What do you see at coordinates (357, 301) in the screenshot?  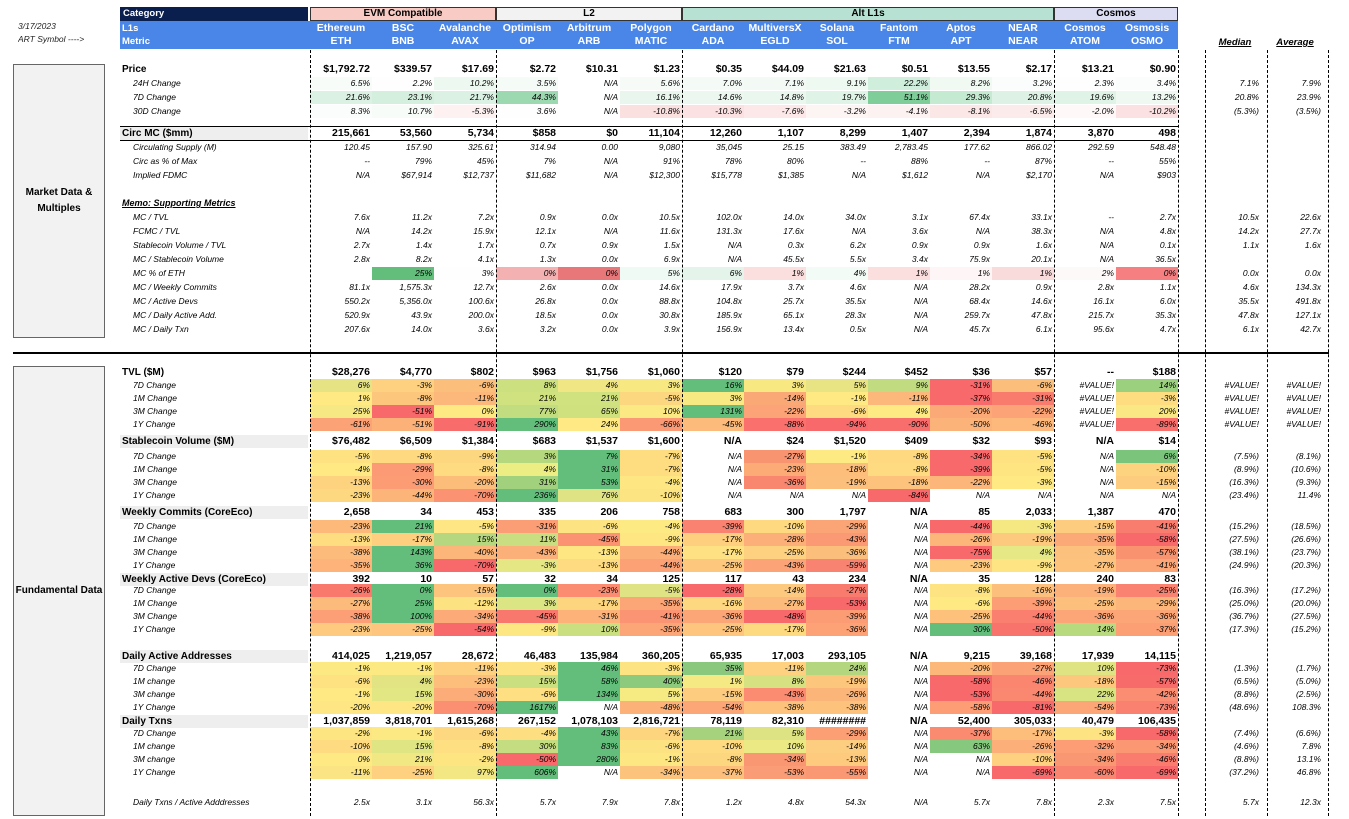 I see `data-cell: 550.2x` at bounding box center [357, 301].